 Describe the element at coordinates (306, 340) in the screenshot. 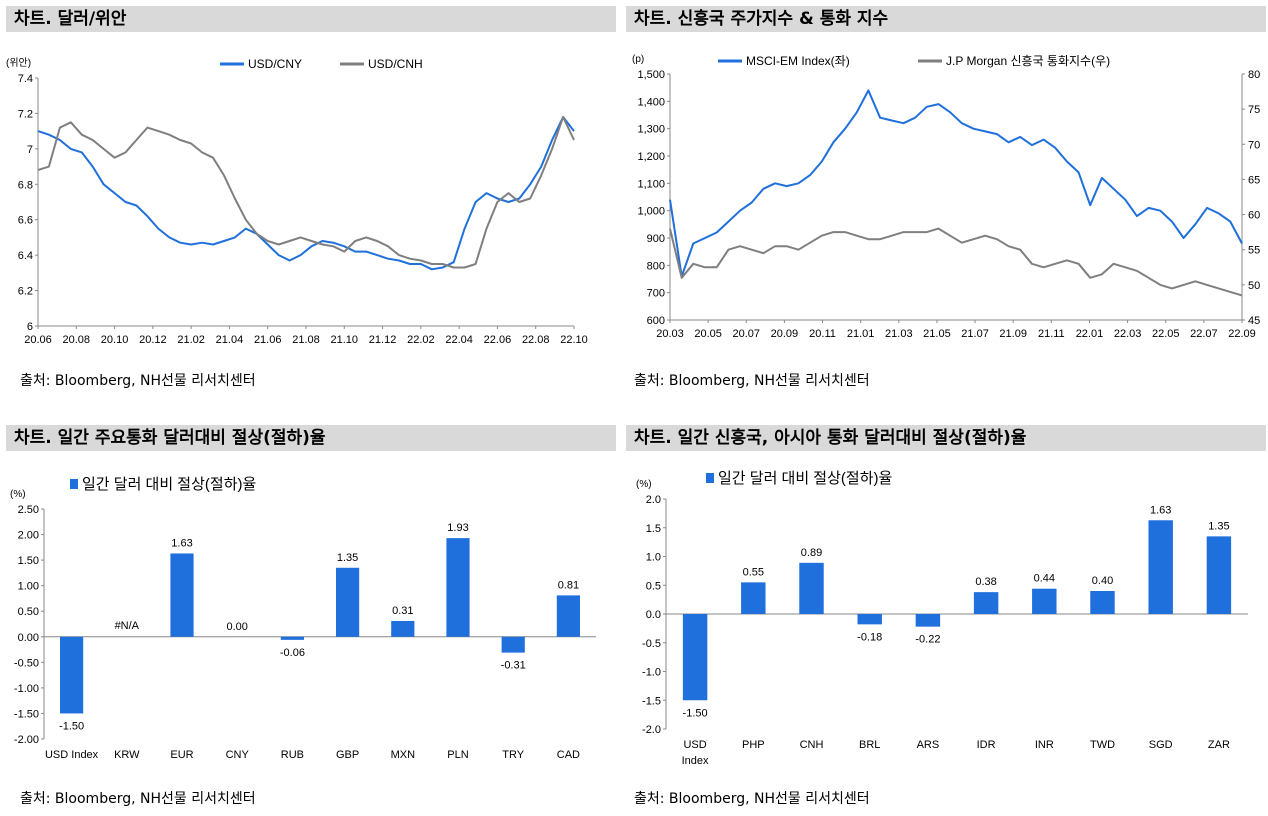

I see `x-tick-label: 21.08` at that location.